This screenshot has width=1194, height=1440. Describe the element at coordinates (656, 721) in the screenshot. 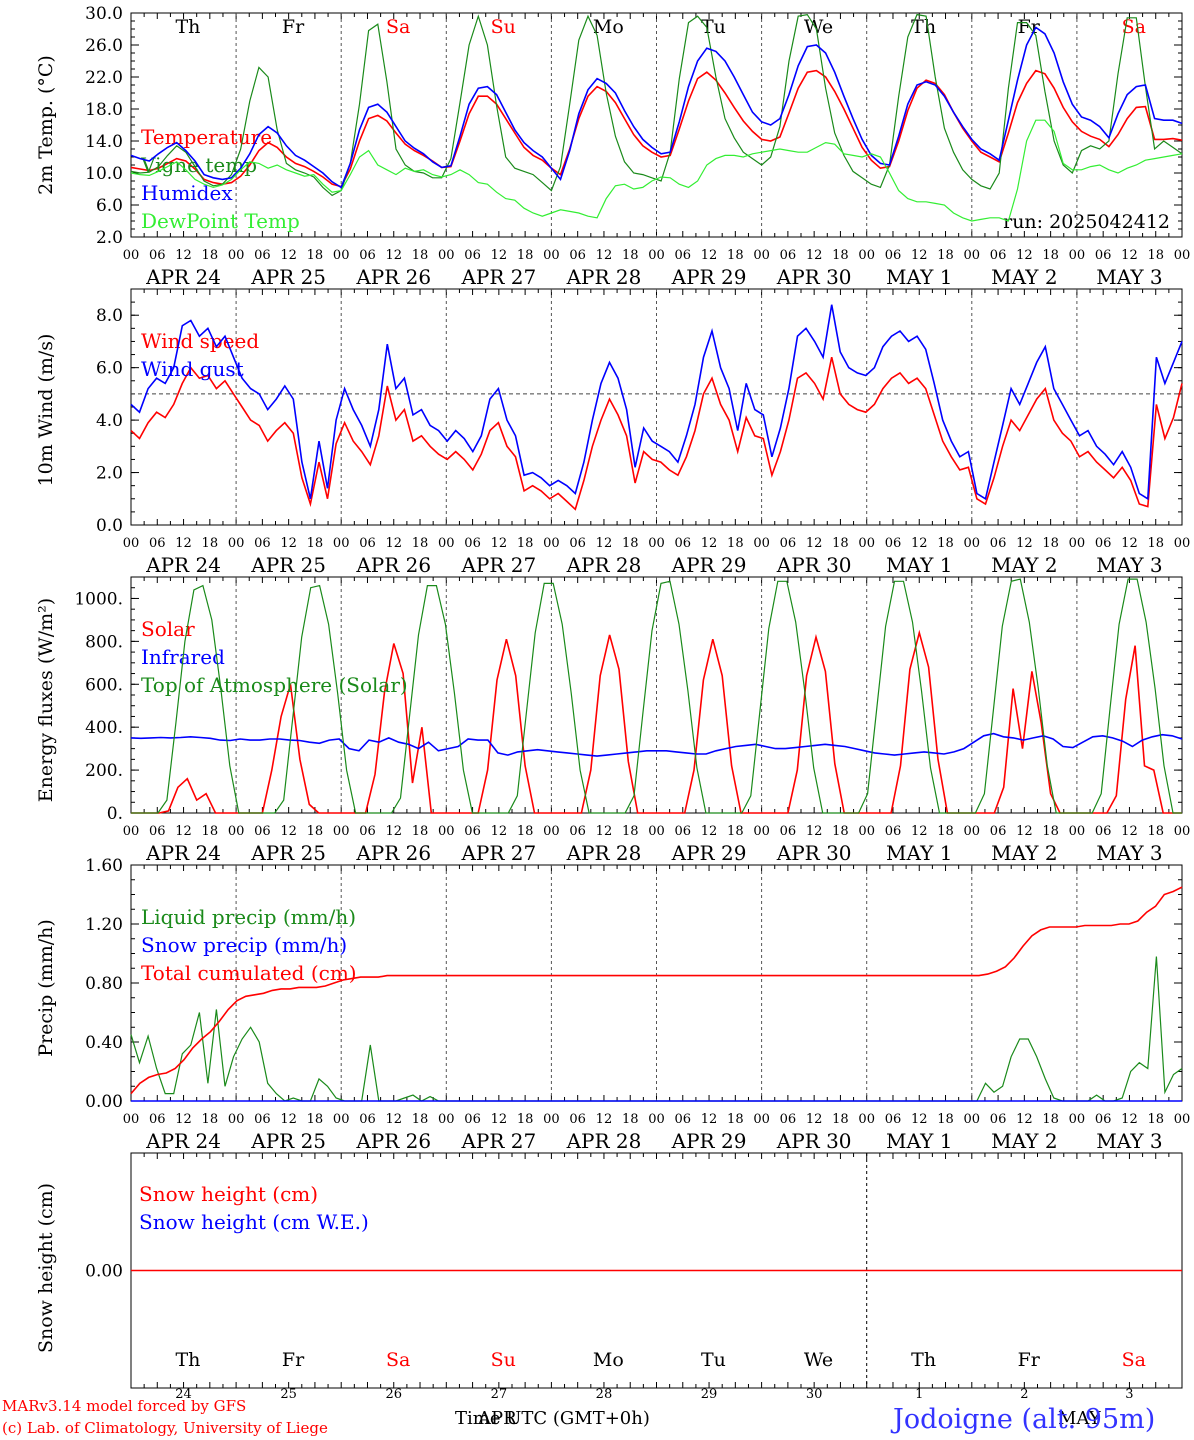

I see `series-line-solar` at that location.